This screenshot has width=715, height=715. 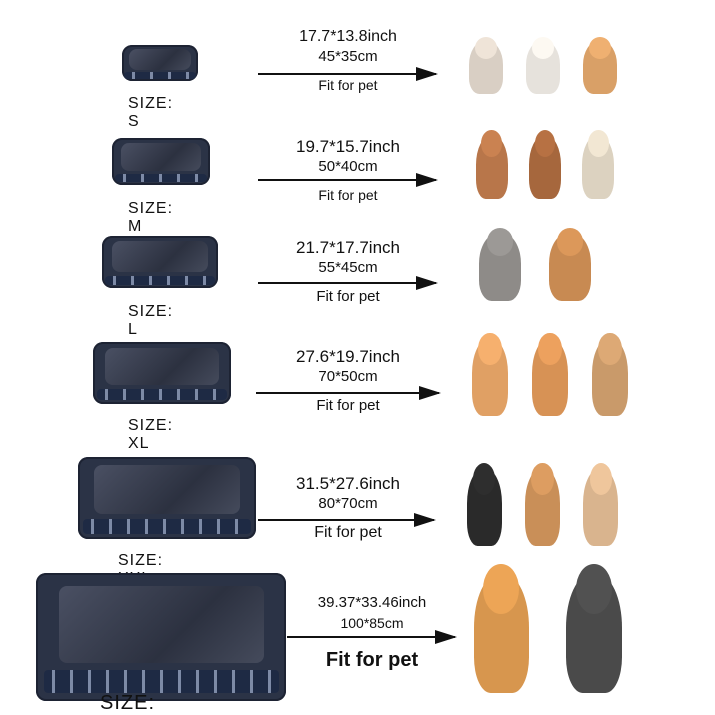 I want to click on dimensions: 19.7*15.7inch 50*40cm Fit for pet, so click(x=348, y=169).